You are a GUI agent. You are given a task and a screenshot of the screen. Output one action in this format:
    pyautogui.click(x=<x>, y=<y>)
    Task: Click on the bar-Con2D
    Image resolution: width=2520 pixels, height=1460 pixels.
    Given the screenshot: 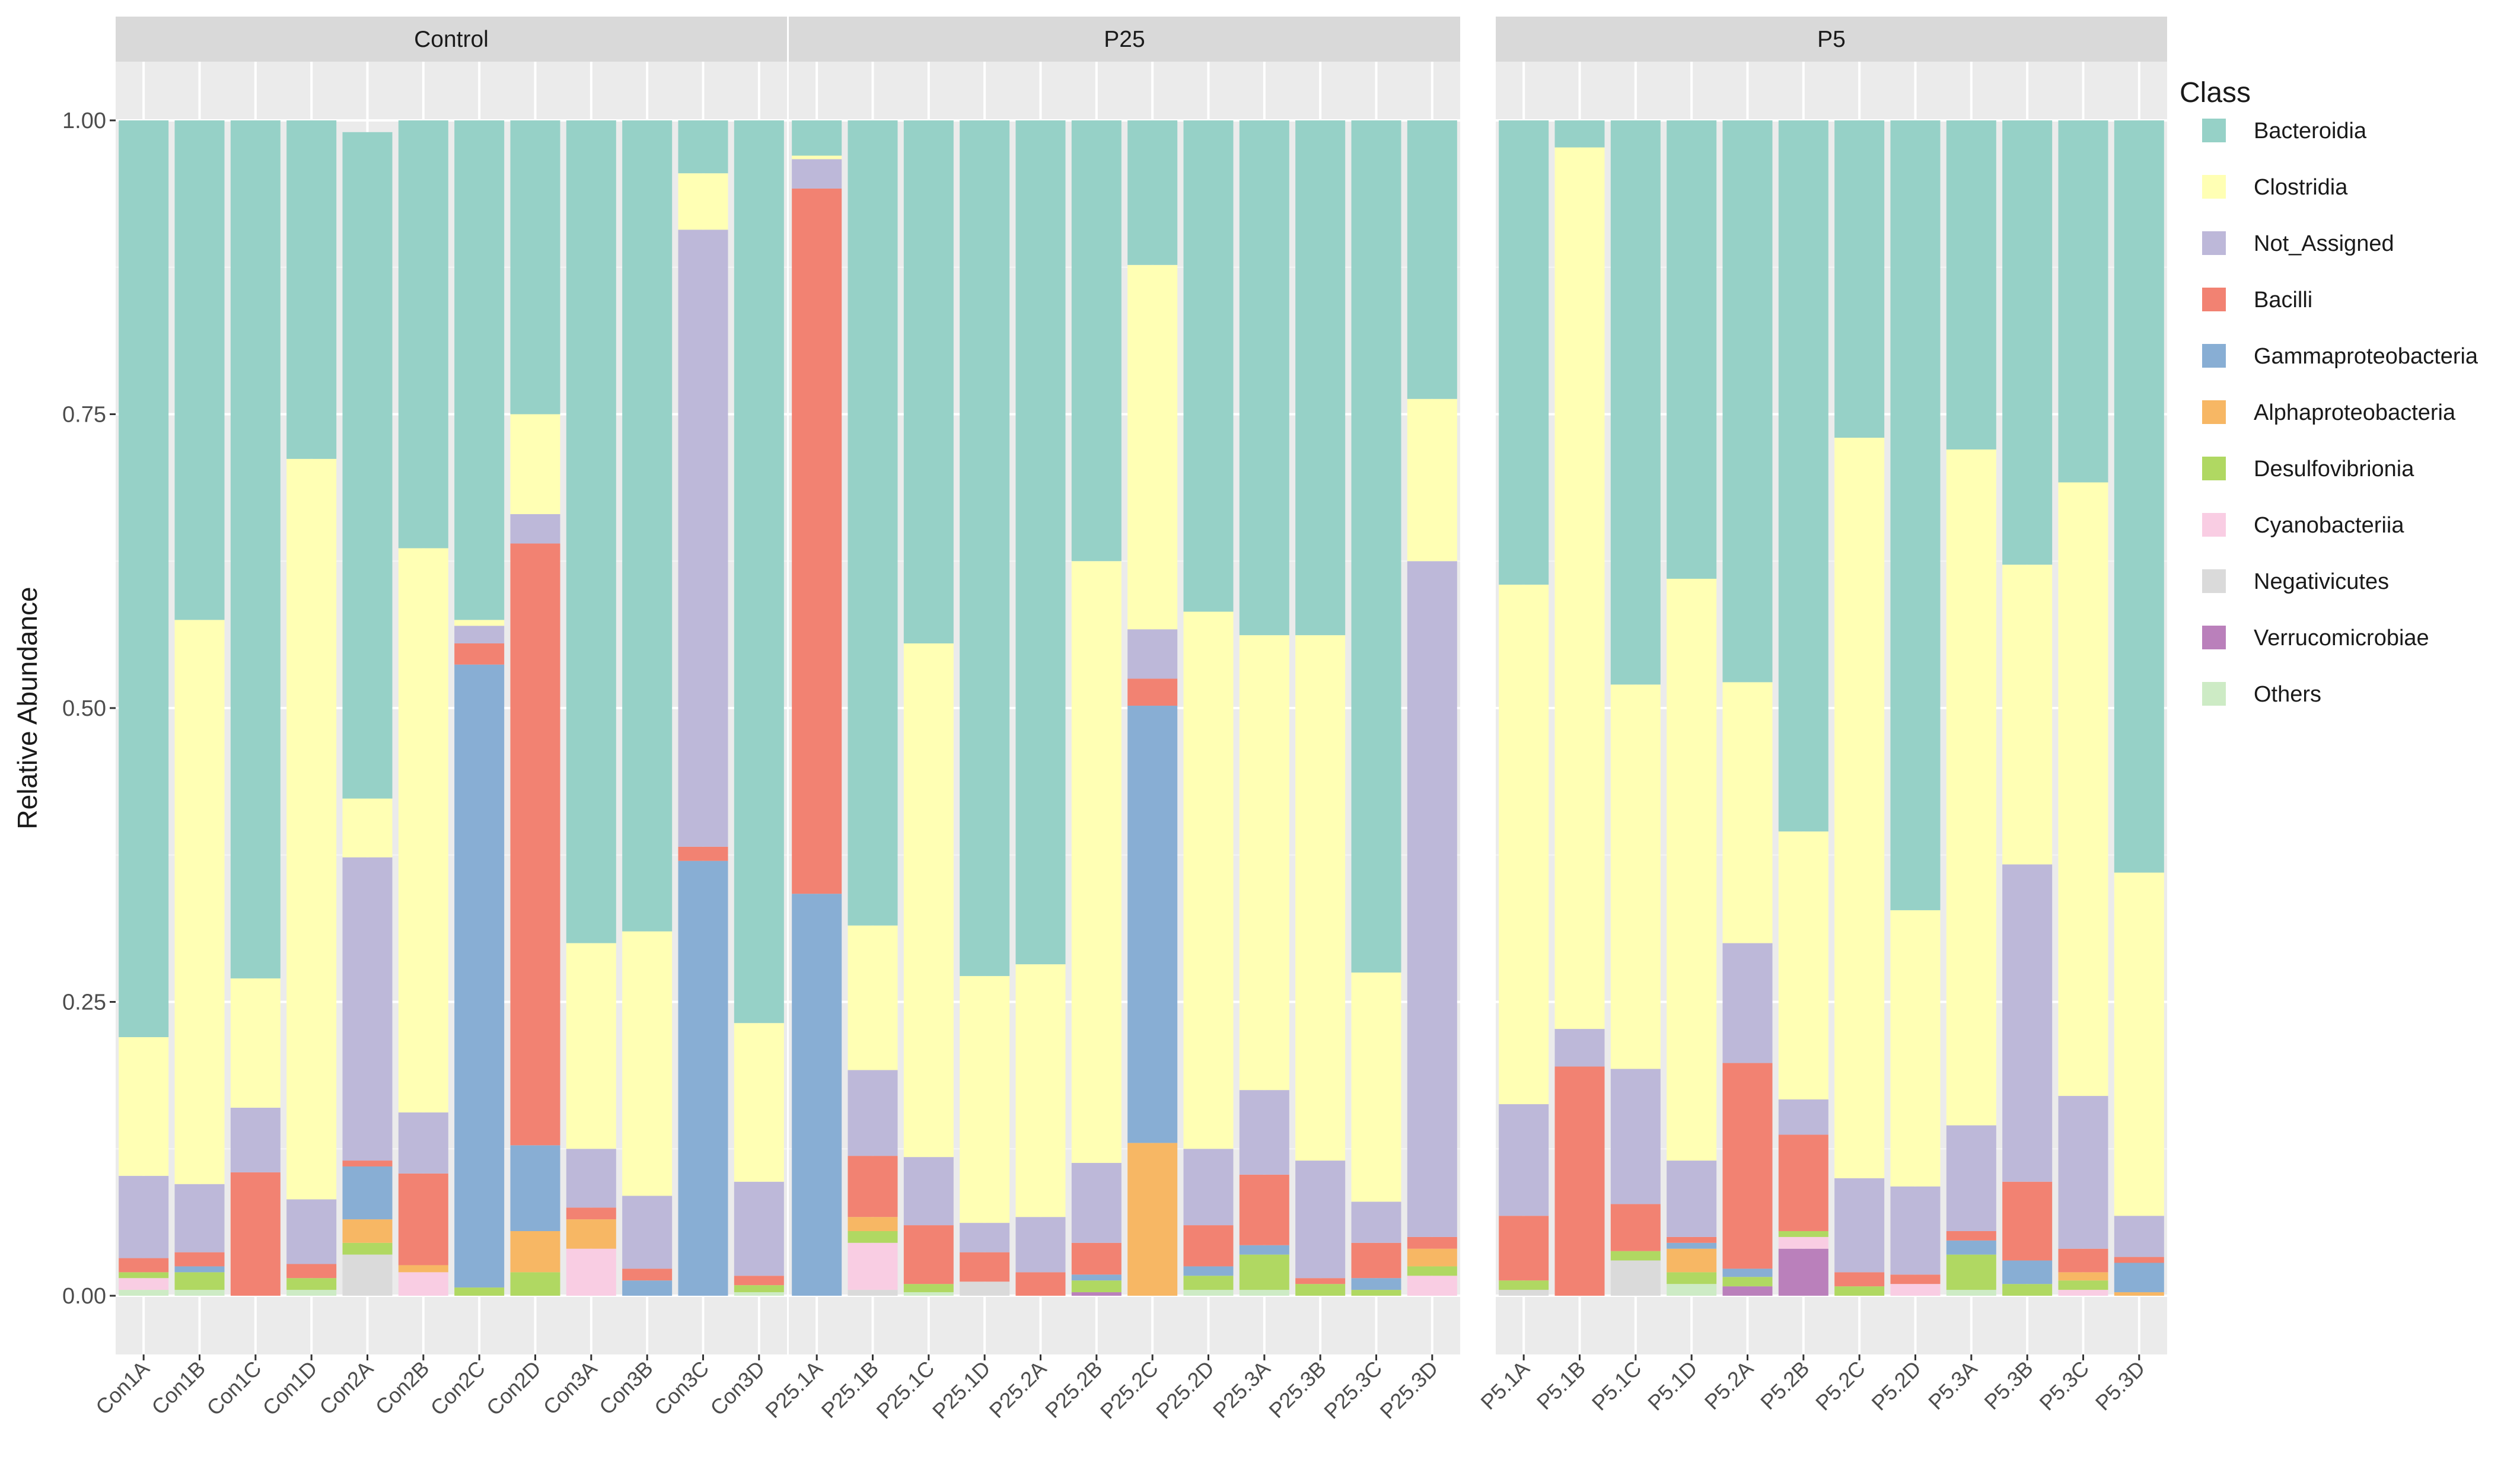 What is the action you would take?
    pyautogui.click(x=535, y=708)
    